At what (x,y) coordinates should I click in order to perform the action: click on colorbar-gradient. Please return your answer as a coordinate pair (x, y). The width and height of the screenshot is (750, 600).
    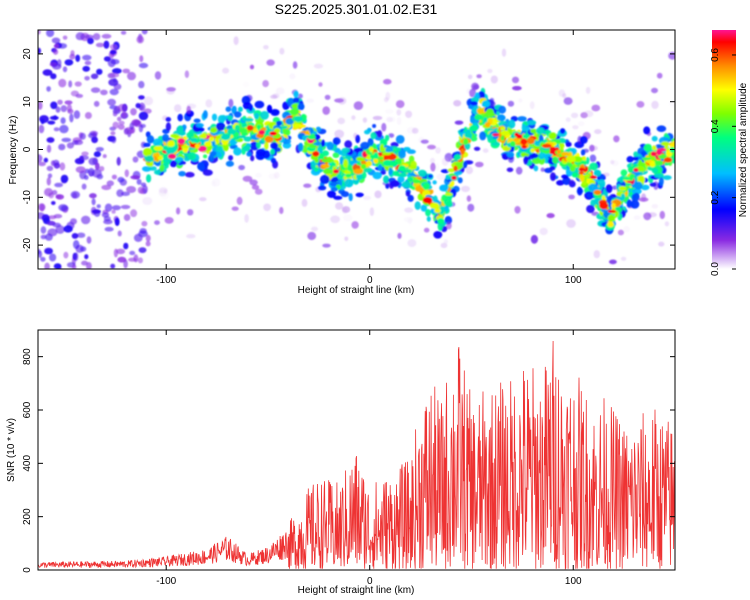
    Looking at the image, I should click on (724, 149).